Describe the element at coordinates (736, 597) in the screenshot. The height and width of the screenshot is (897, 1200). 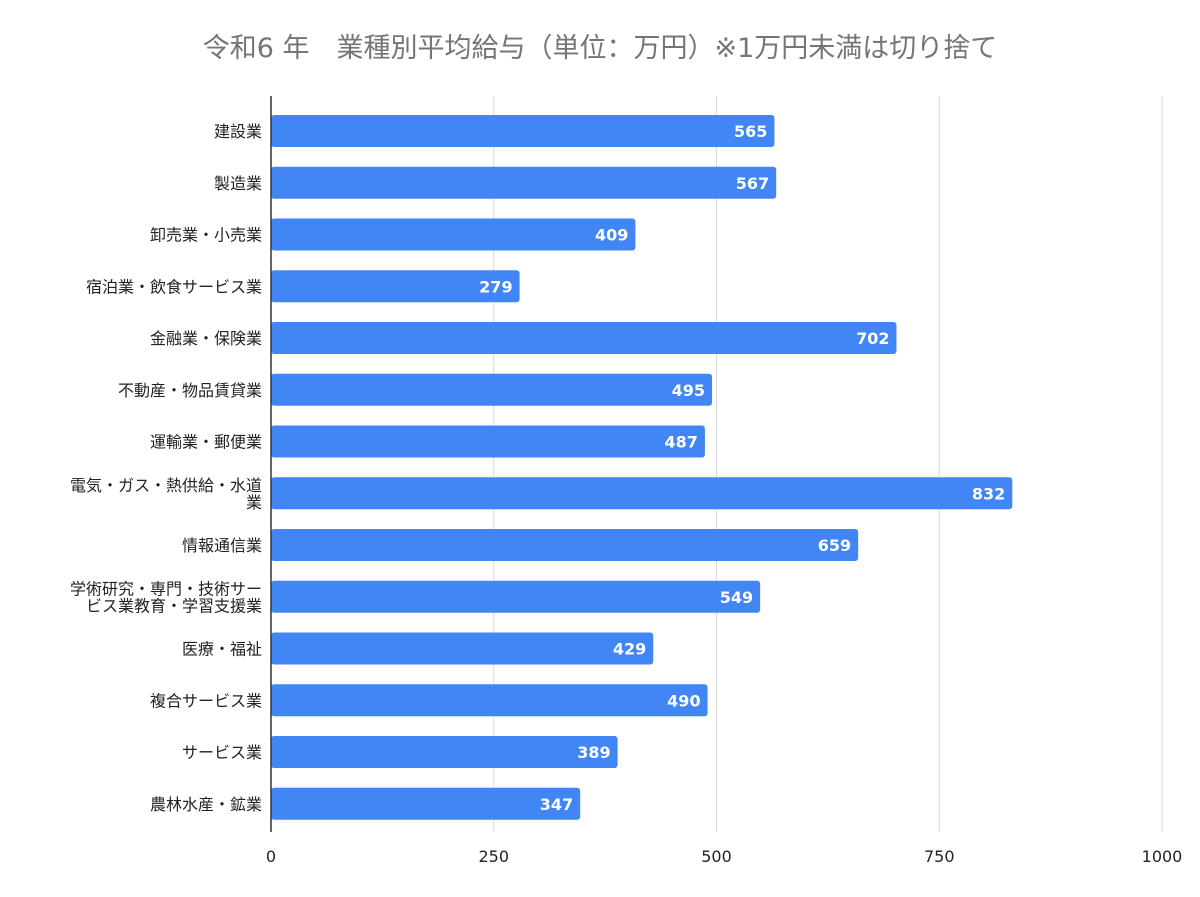
I see `data-label-9: 549` at that location.